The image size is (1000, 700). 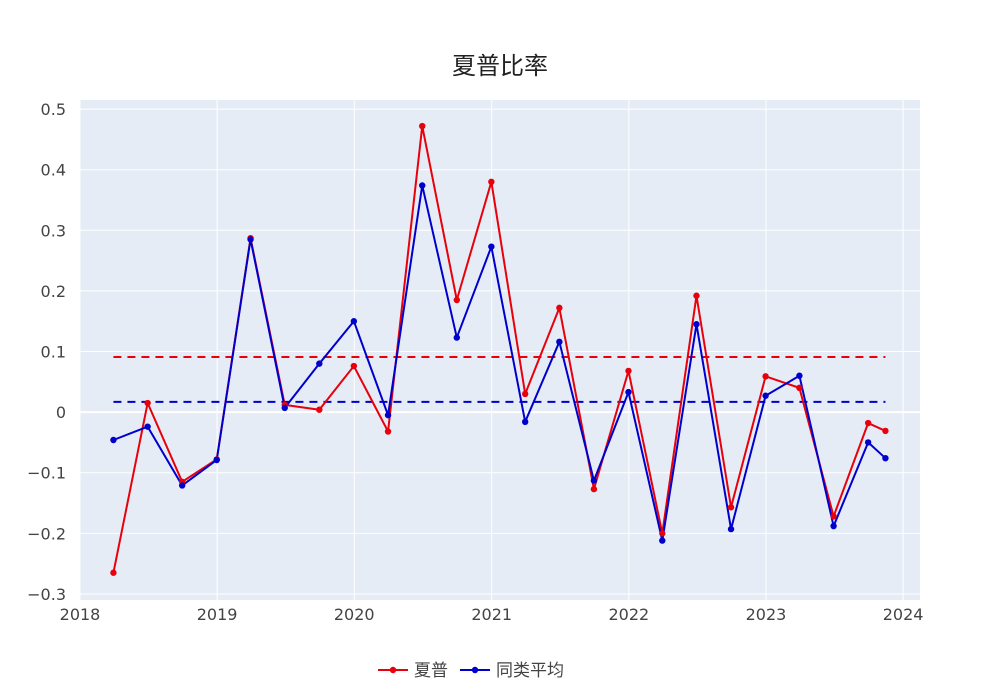 I want to click on x-tick-label: 2019, so click(x=217, y=614).